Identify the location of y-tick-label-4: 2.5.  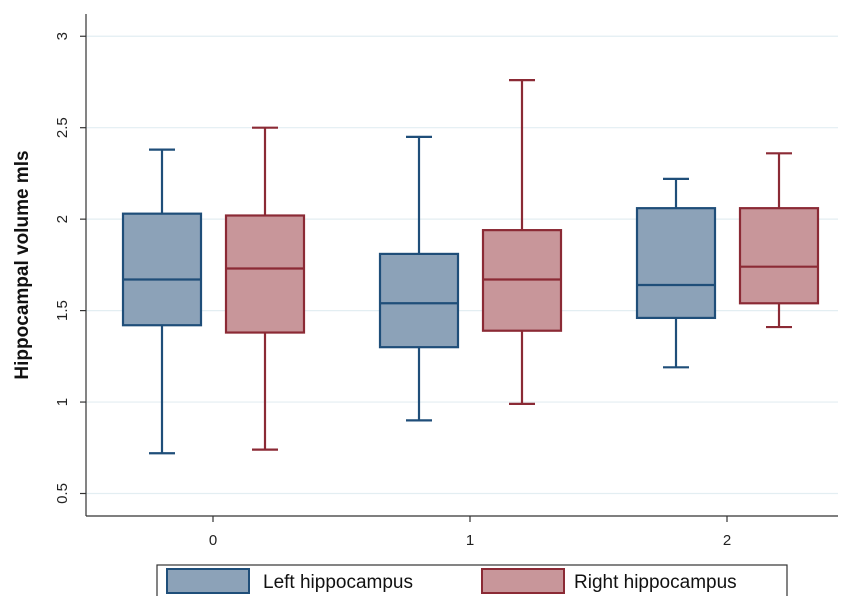
(62, 127).